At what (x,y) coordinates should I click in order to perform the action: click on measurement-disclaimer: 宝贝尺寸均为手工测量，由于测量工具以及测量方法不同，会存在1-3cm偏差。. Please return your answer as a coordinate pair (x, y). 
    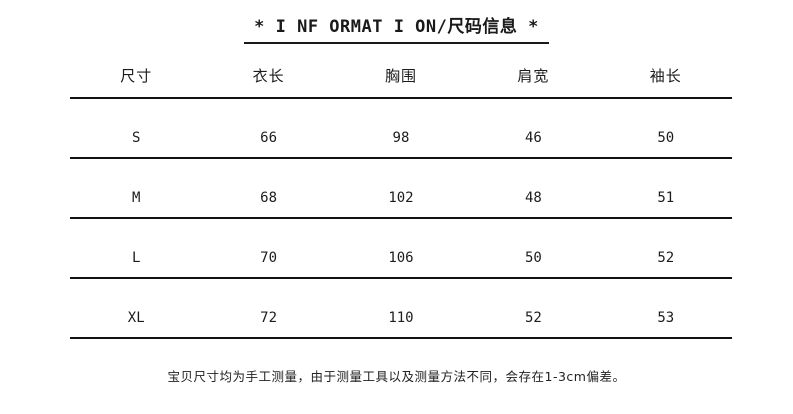
    Looking at the image, I should click on (396, 376).